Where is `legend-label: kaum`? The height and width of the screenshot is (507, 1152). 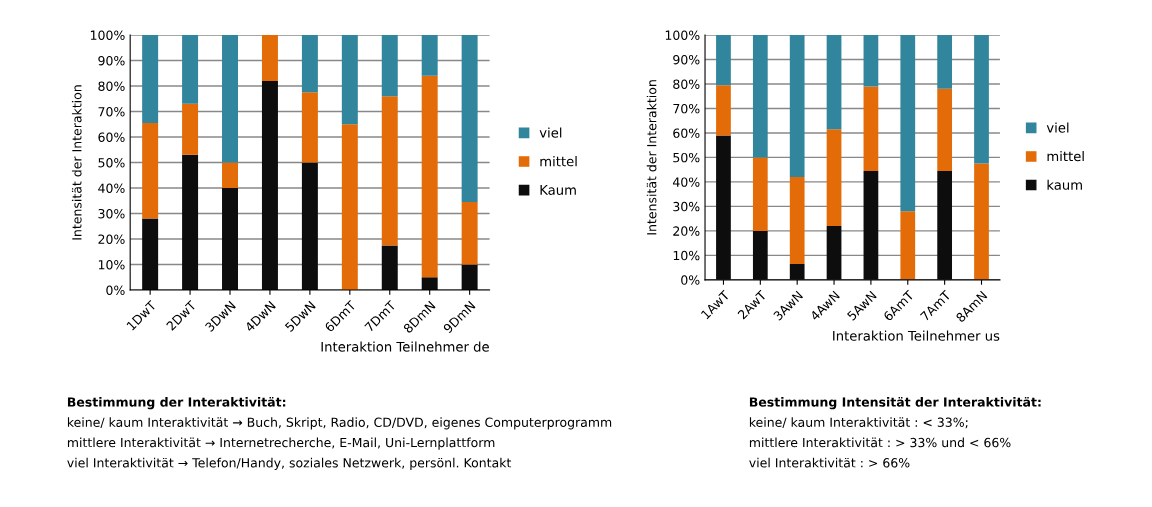
legend-label: kaum is located at coordinates (1064, 184).